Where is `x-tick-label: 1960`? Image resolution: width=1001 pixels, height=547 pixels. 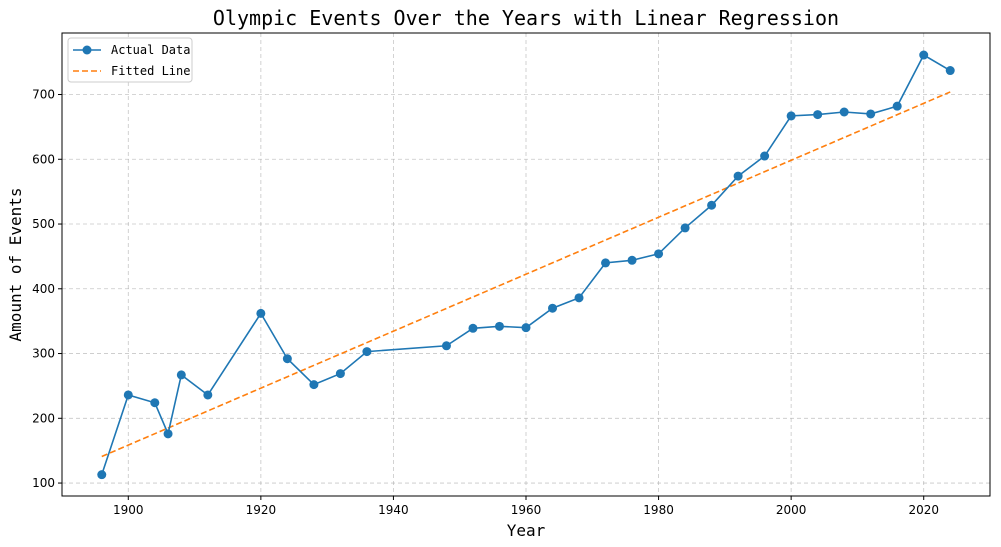 x-tick-label: 1960 is located at coordinates (526, 510).